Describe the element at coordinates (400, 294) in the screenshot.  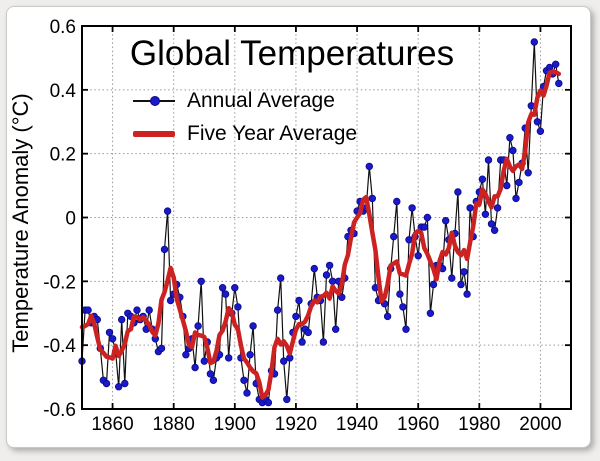
I see `annual-dot-1954` at that location.